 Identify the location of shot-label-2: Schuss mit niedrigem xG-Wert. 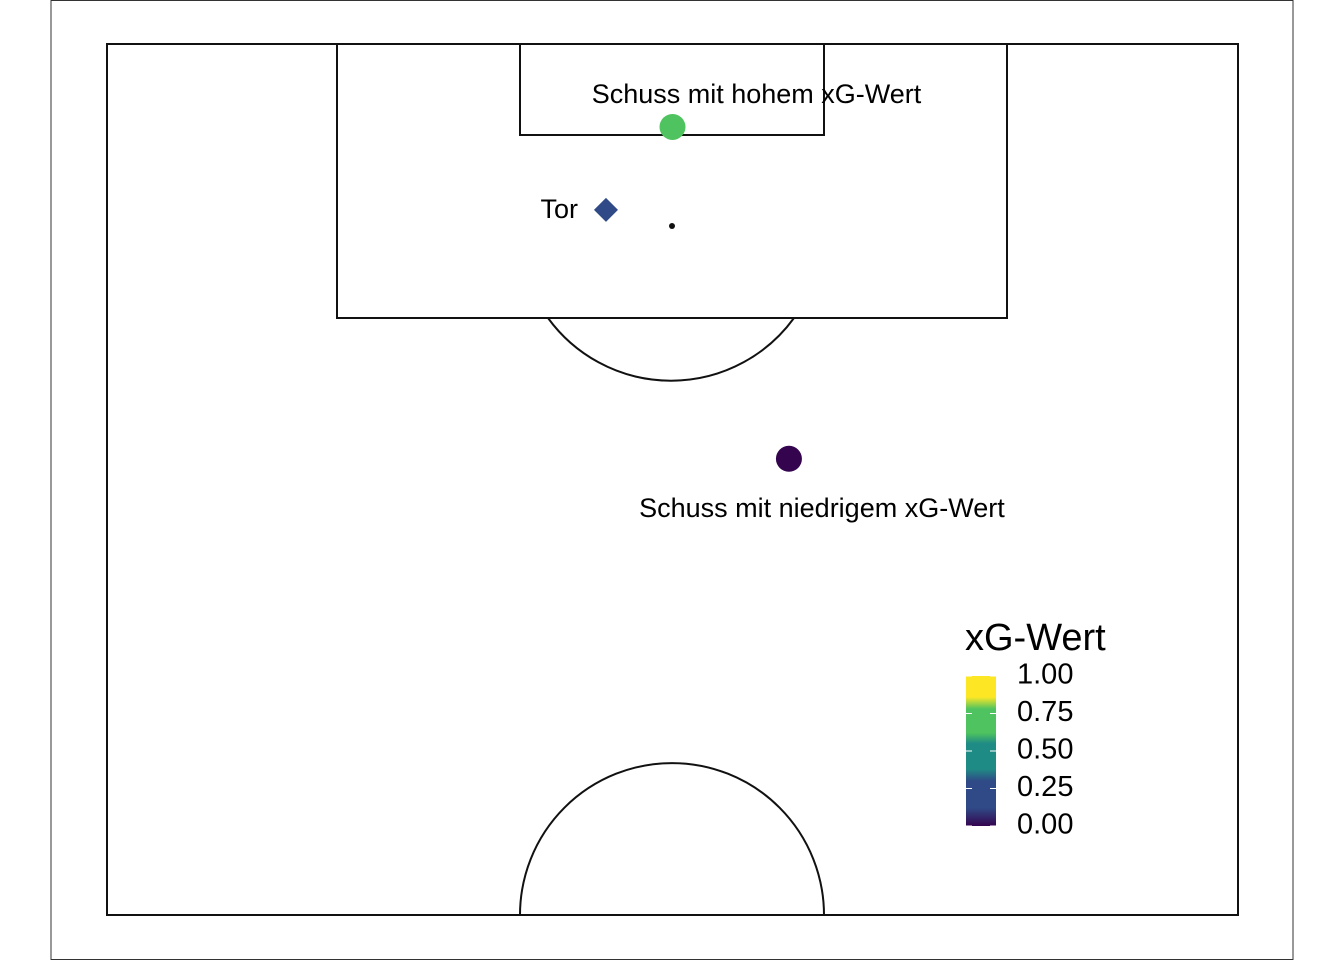
(822, 508).